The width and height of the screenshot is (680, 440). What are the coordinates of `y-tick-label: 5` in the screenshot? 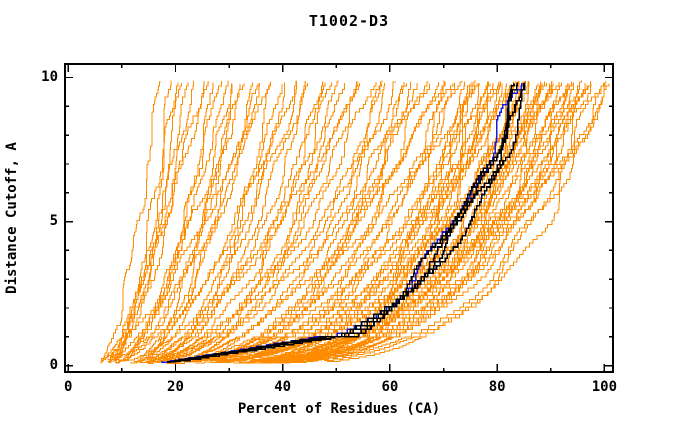 It's located at (53, 220).